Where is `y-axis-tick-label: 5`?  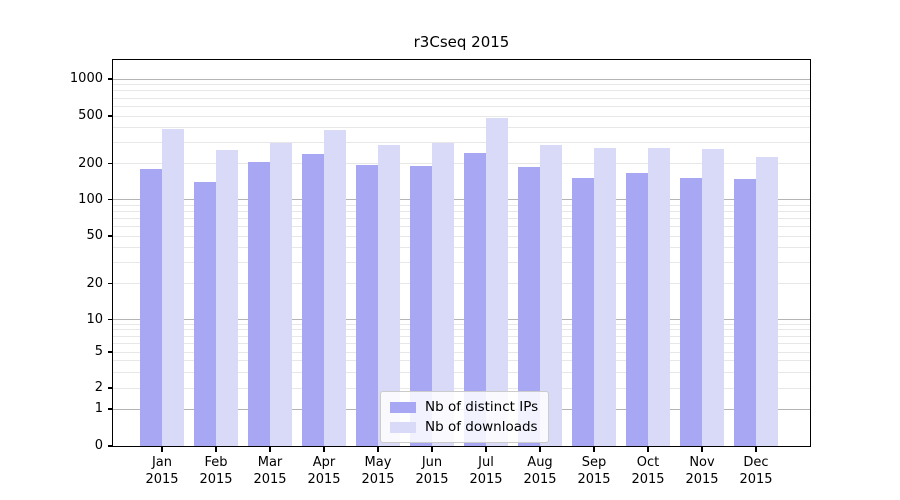
y-axis-tick-label: 5 is located at coordinates (98, 351).